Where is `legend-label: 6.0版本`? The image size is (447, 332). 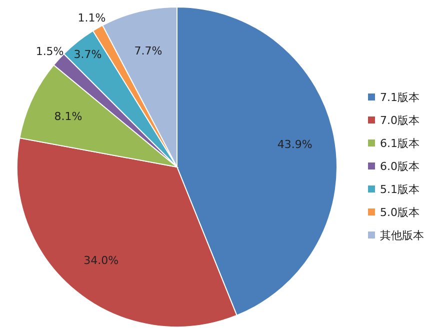
legend-label: 6.0版本 is located at coordinates (400, 166).